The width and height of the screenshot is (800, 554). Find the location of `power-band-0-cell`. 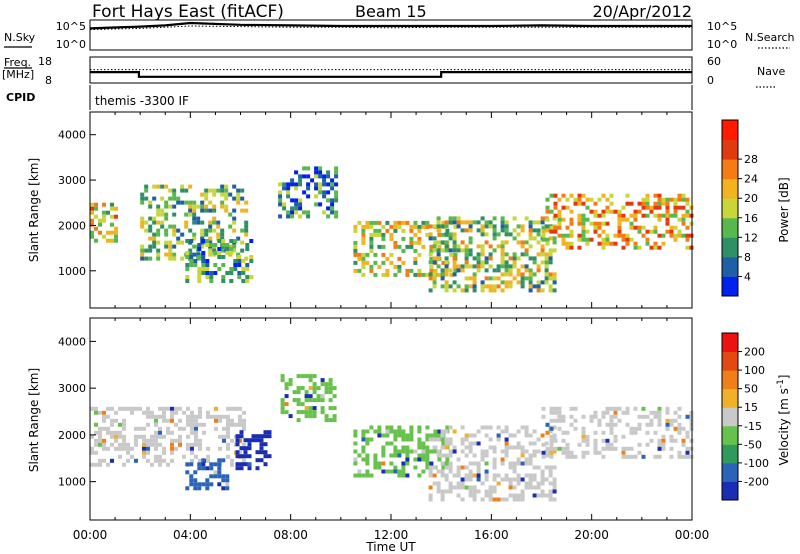

power-band-0-cell is located at coordinates (112, 240).